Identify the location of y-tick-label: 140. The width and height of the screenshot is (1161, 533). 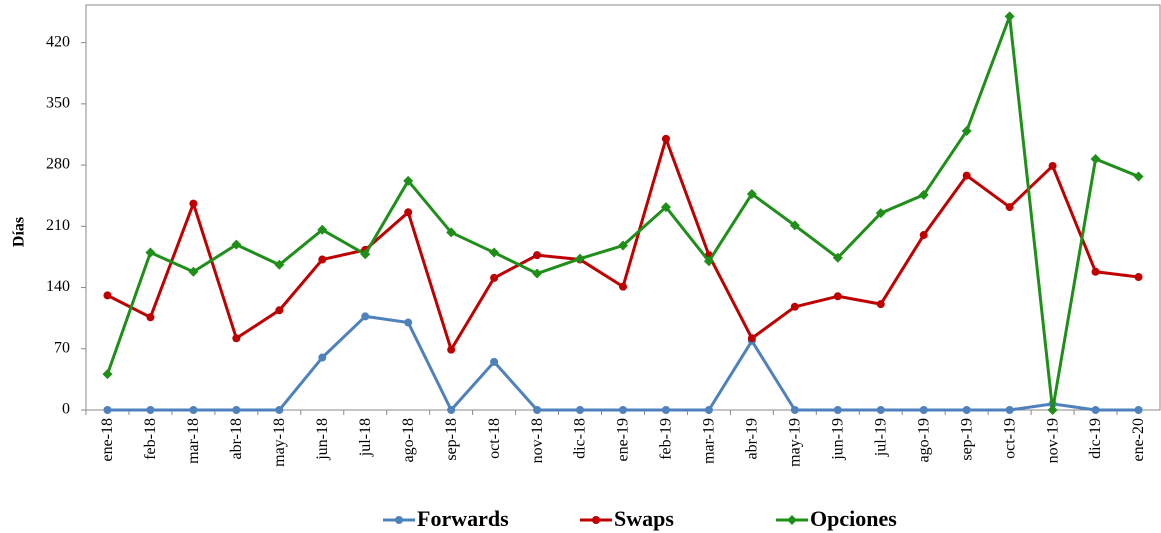
(58, 286).